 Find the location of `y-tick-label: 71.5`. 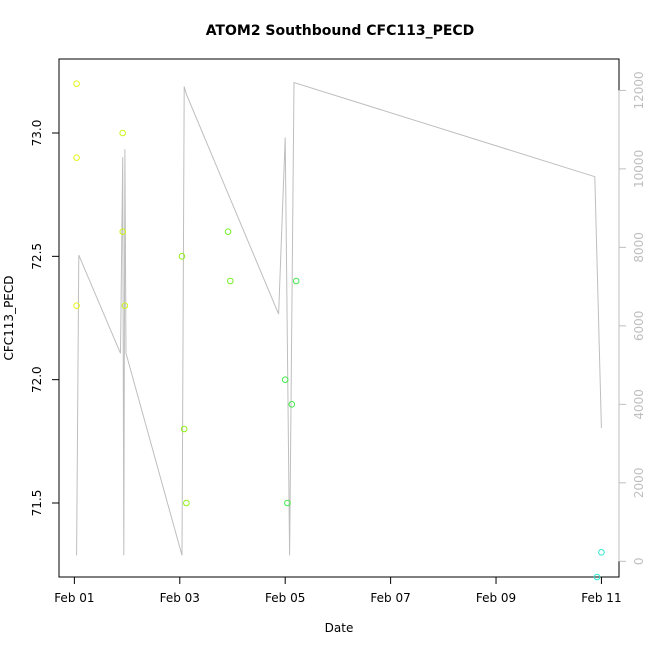

y-tick-label: 71.5 is located at coordinates (37, 503).